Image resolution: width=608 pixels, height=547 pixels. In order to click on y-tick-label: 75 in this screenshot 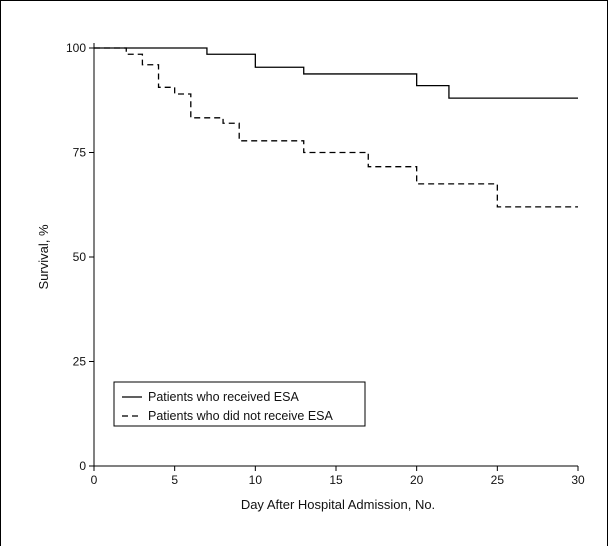, I will do `click(80, 153)`.